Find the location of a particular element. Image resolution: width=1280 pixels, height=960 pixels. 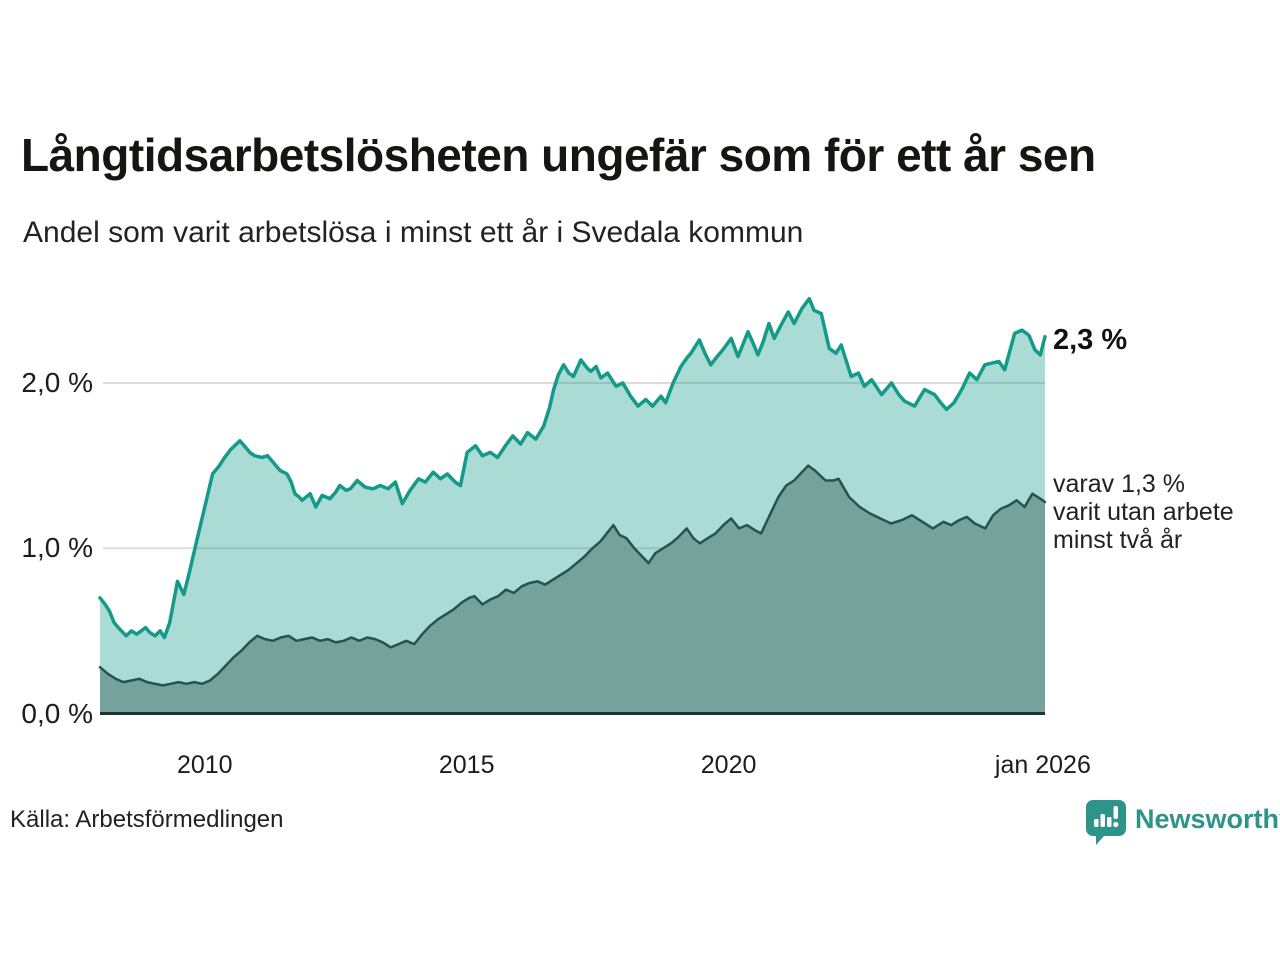

brand-name: Newsworthy is located at coordinates (1207, 818).